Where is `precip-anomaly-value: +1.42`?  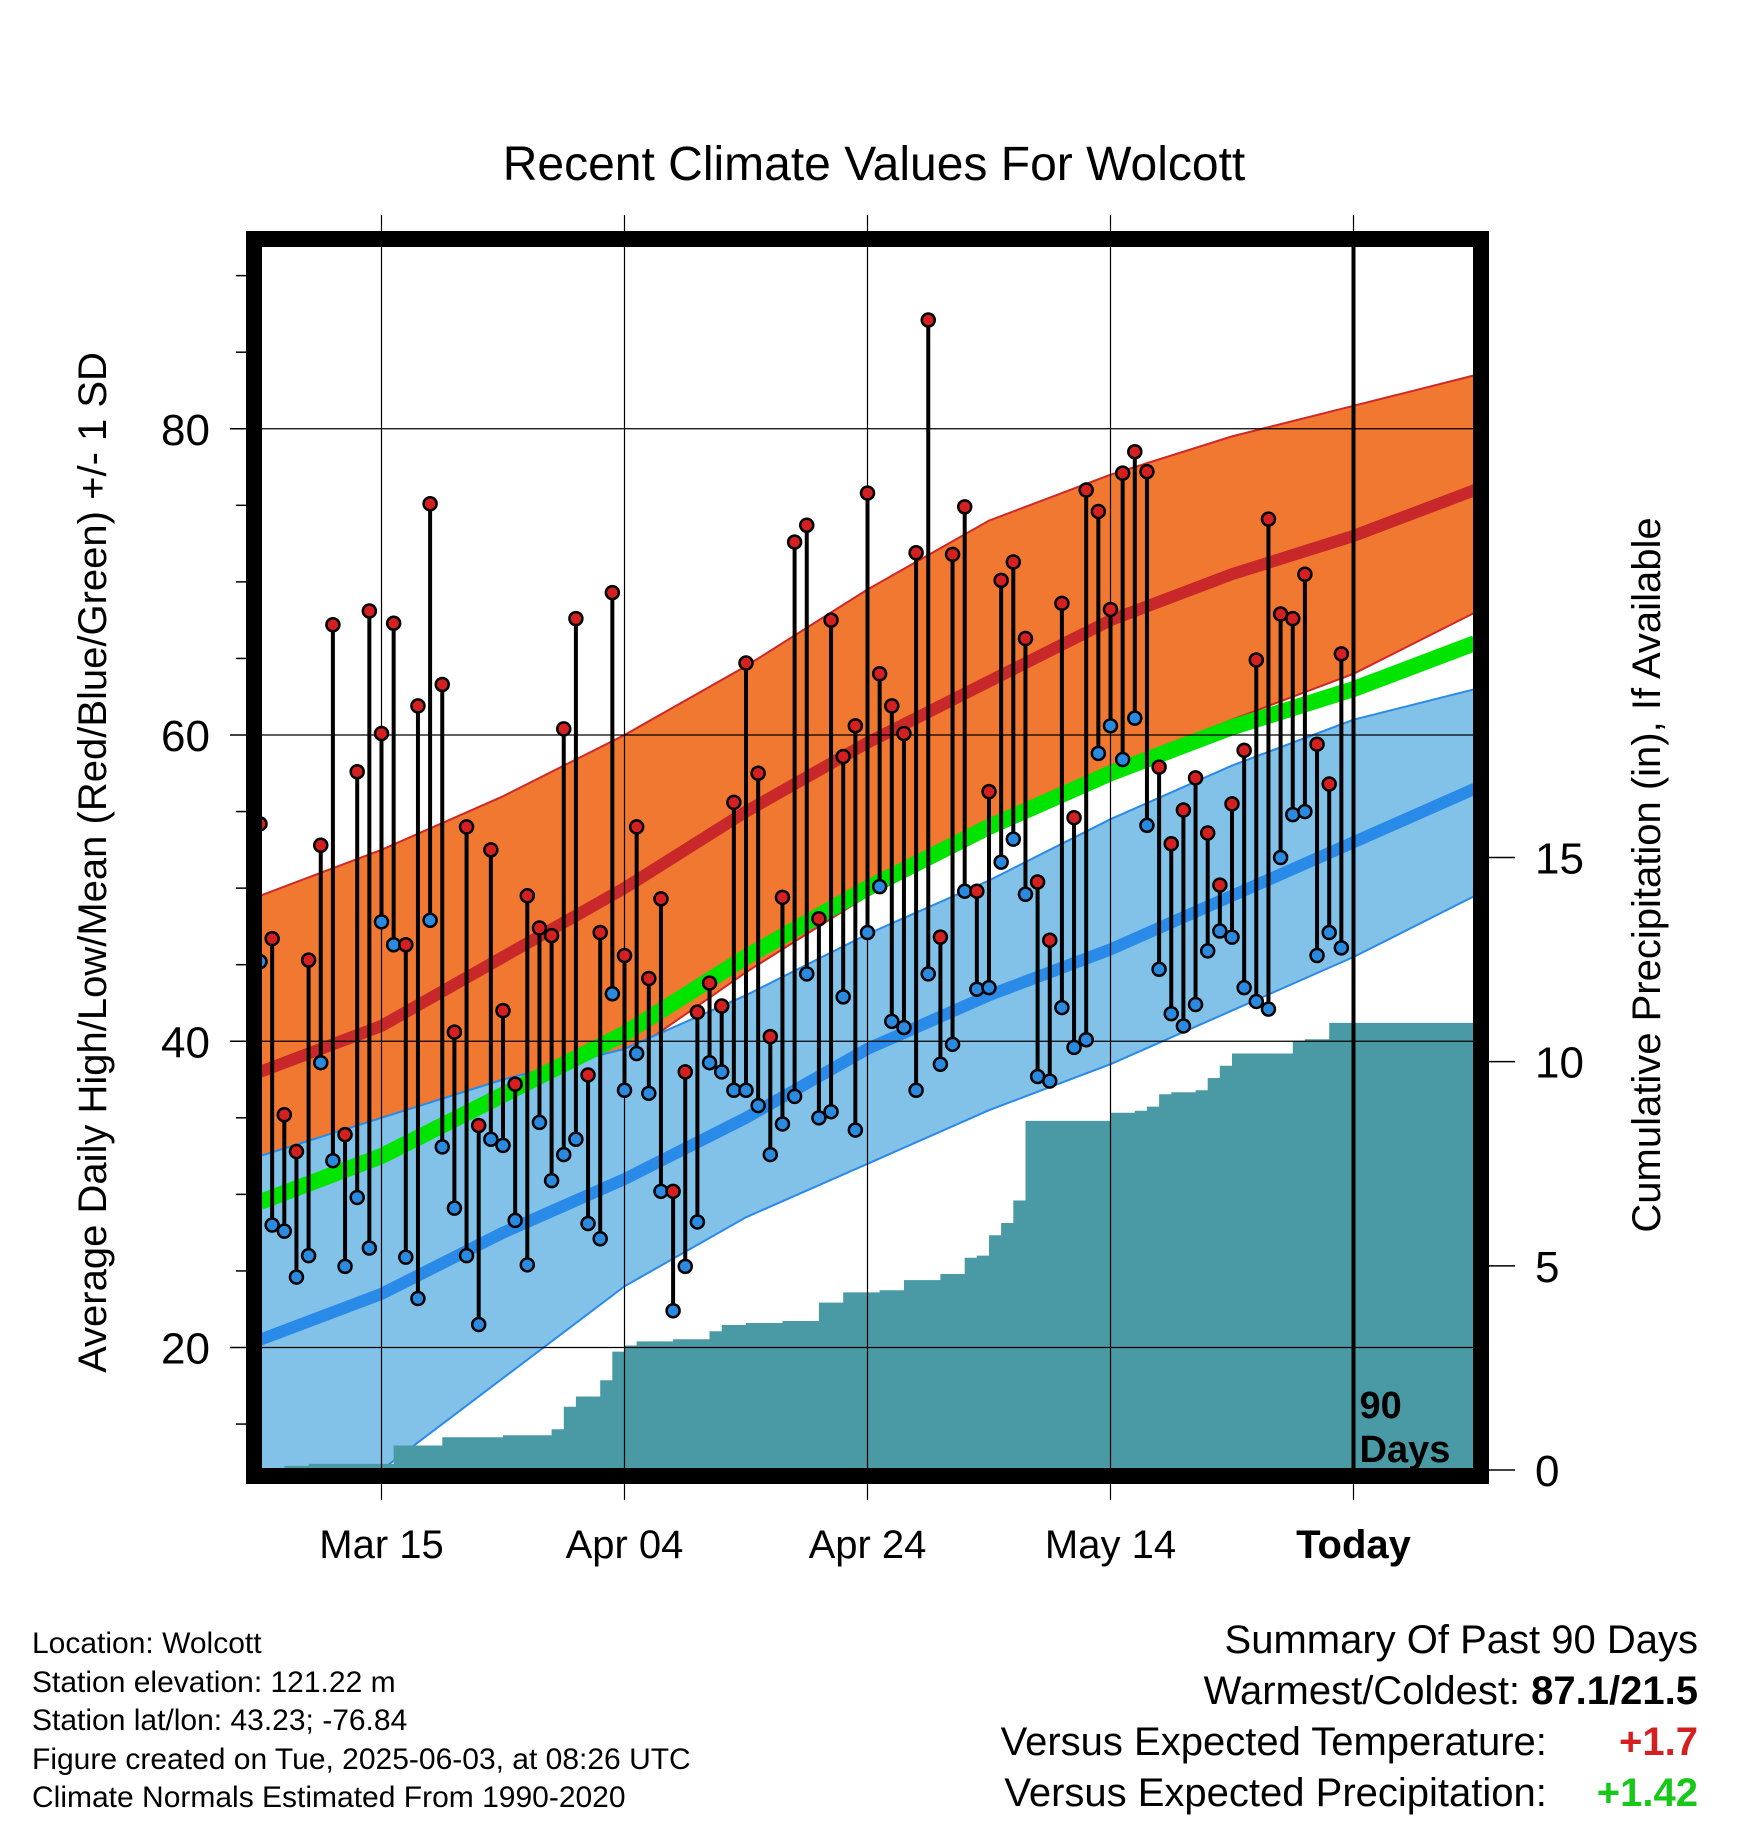
precip-anomaly-value: +1.42 is located at coordinates (1647, 1793).